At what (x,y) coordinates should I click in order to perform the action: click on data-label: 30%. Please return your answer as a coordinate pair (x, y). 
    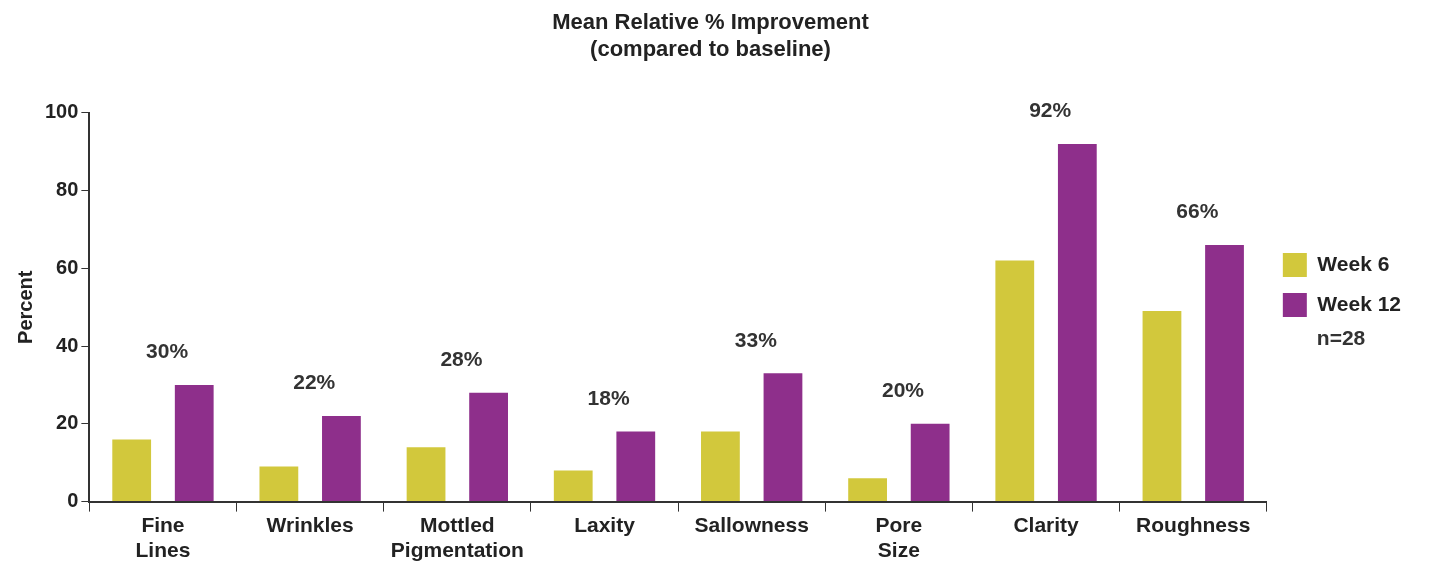
    Looking at the image, I should click on (167, 351).